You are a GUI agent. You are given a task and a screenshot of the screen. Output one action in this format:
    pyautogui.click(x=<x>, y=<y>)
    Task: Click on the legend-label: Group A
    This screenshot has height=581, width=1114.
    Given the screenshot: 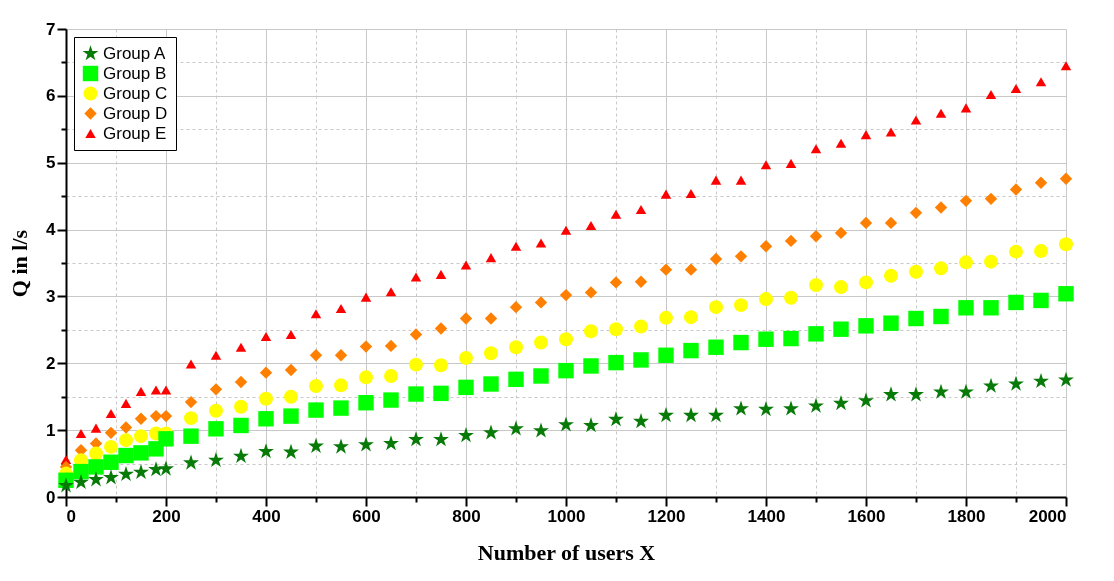 What is the action you would take?
    pyautogui.click(x=135, y=53)
    